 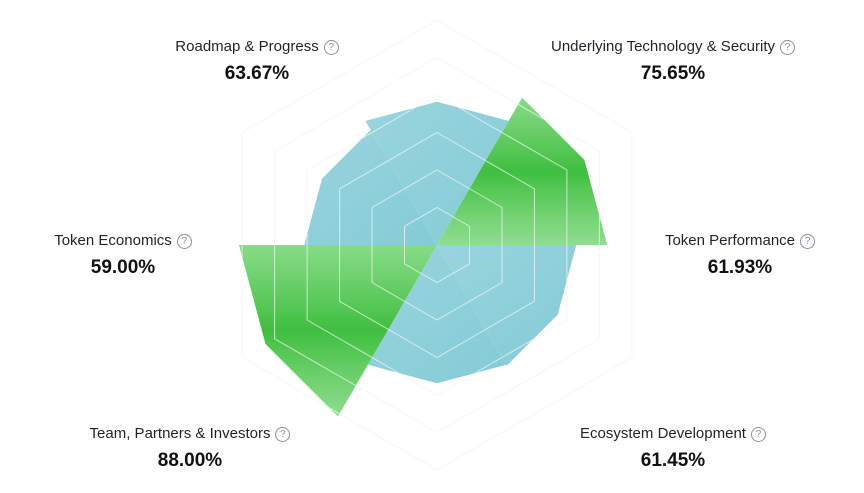 I want to click on metric-label: Ecosystem Development, so click(x=663, y=433).